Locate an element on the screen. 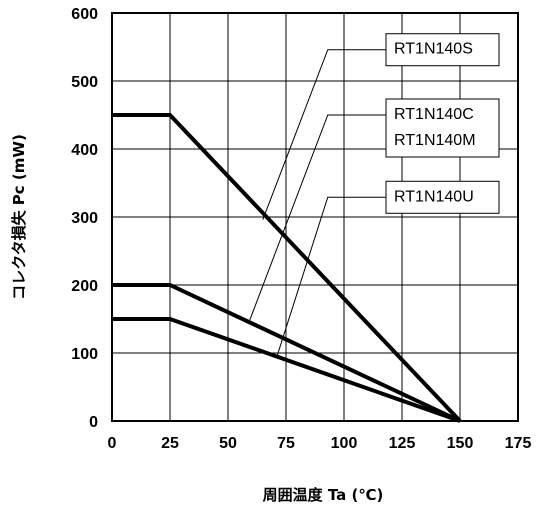 The width and height of the screenshot is (544, 513). y-tick-label: 200 is located at coordinates (84, 286).